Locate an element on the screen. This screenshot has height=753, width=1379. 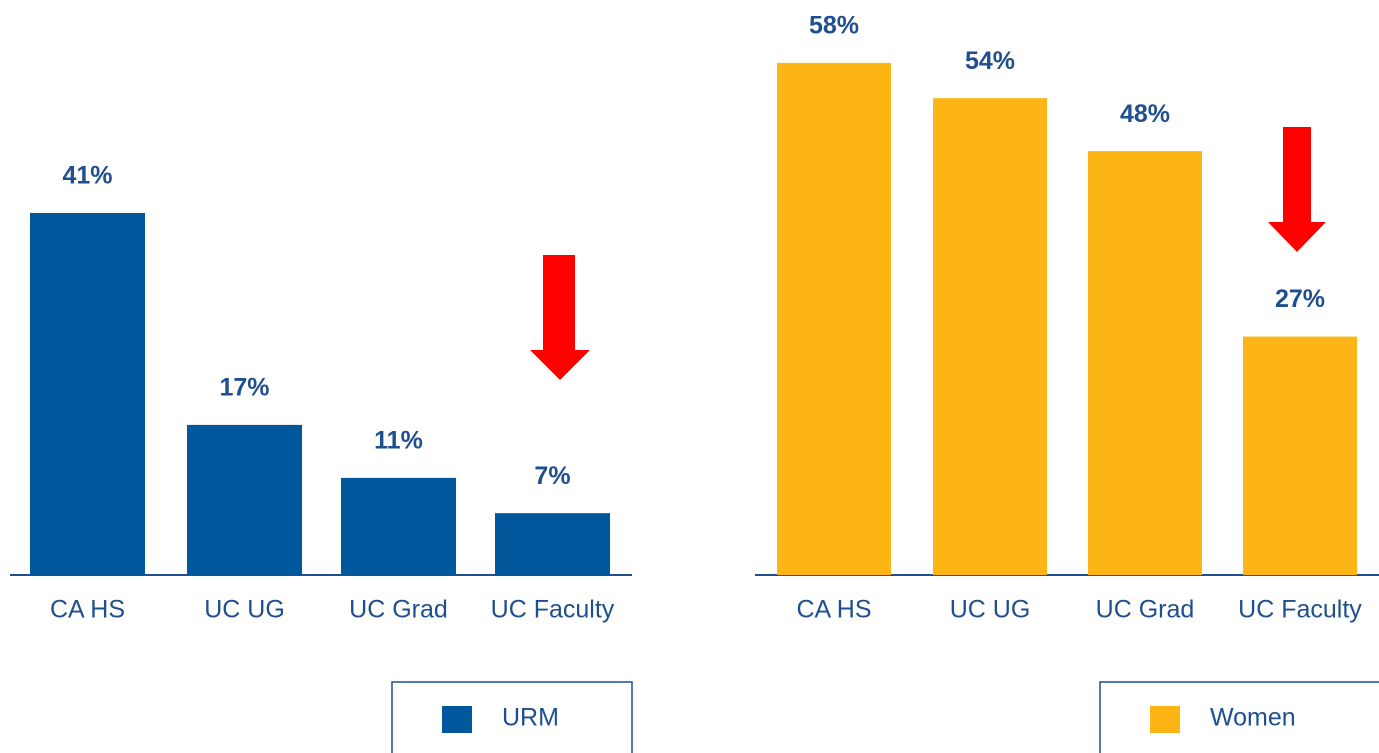
value-label: 41% is located at coordinates (87, 176).